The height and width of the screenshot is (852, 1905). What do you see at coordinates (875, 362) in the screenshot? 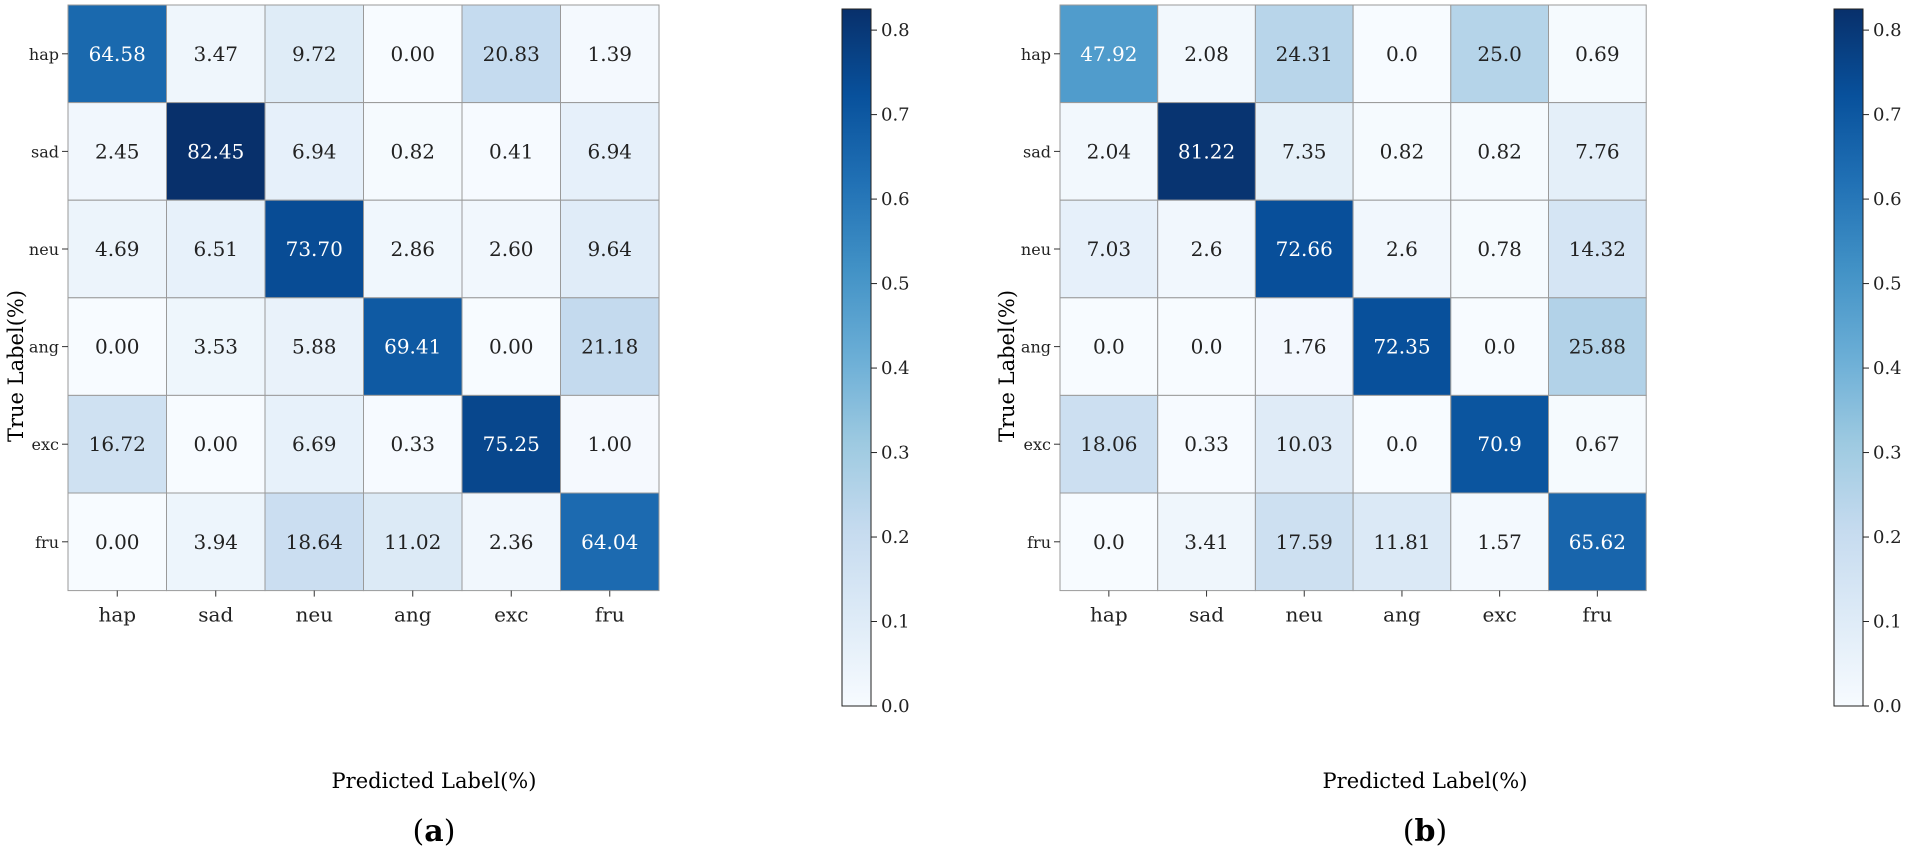
I see `colorbar: 0.0 0.1 0.2 0.3 0.4 0.5 0.6 0.7 0.8` at bounding box center [875, 362].